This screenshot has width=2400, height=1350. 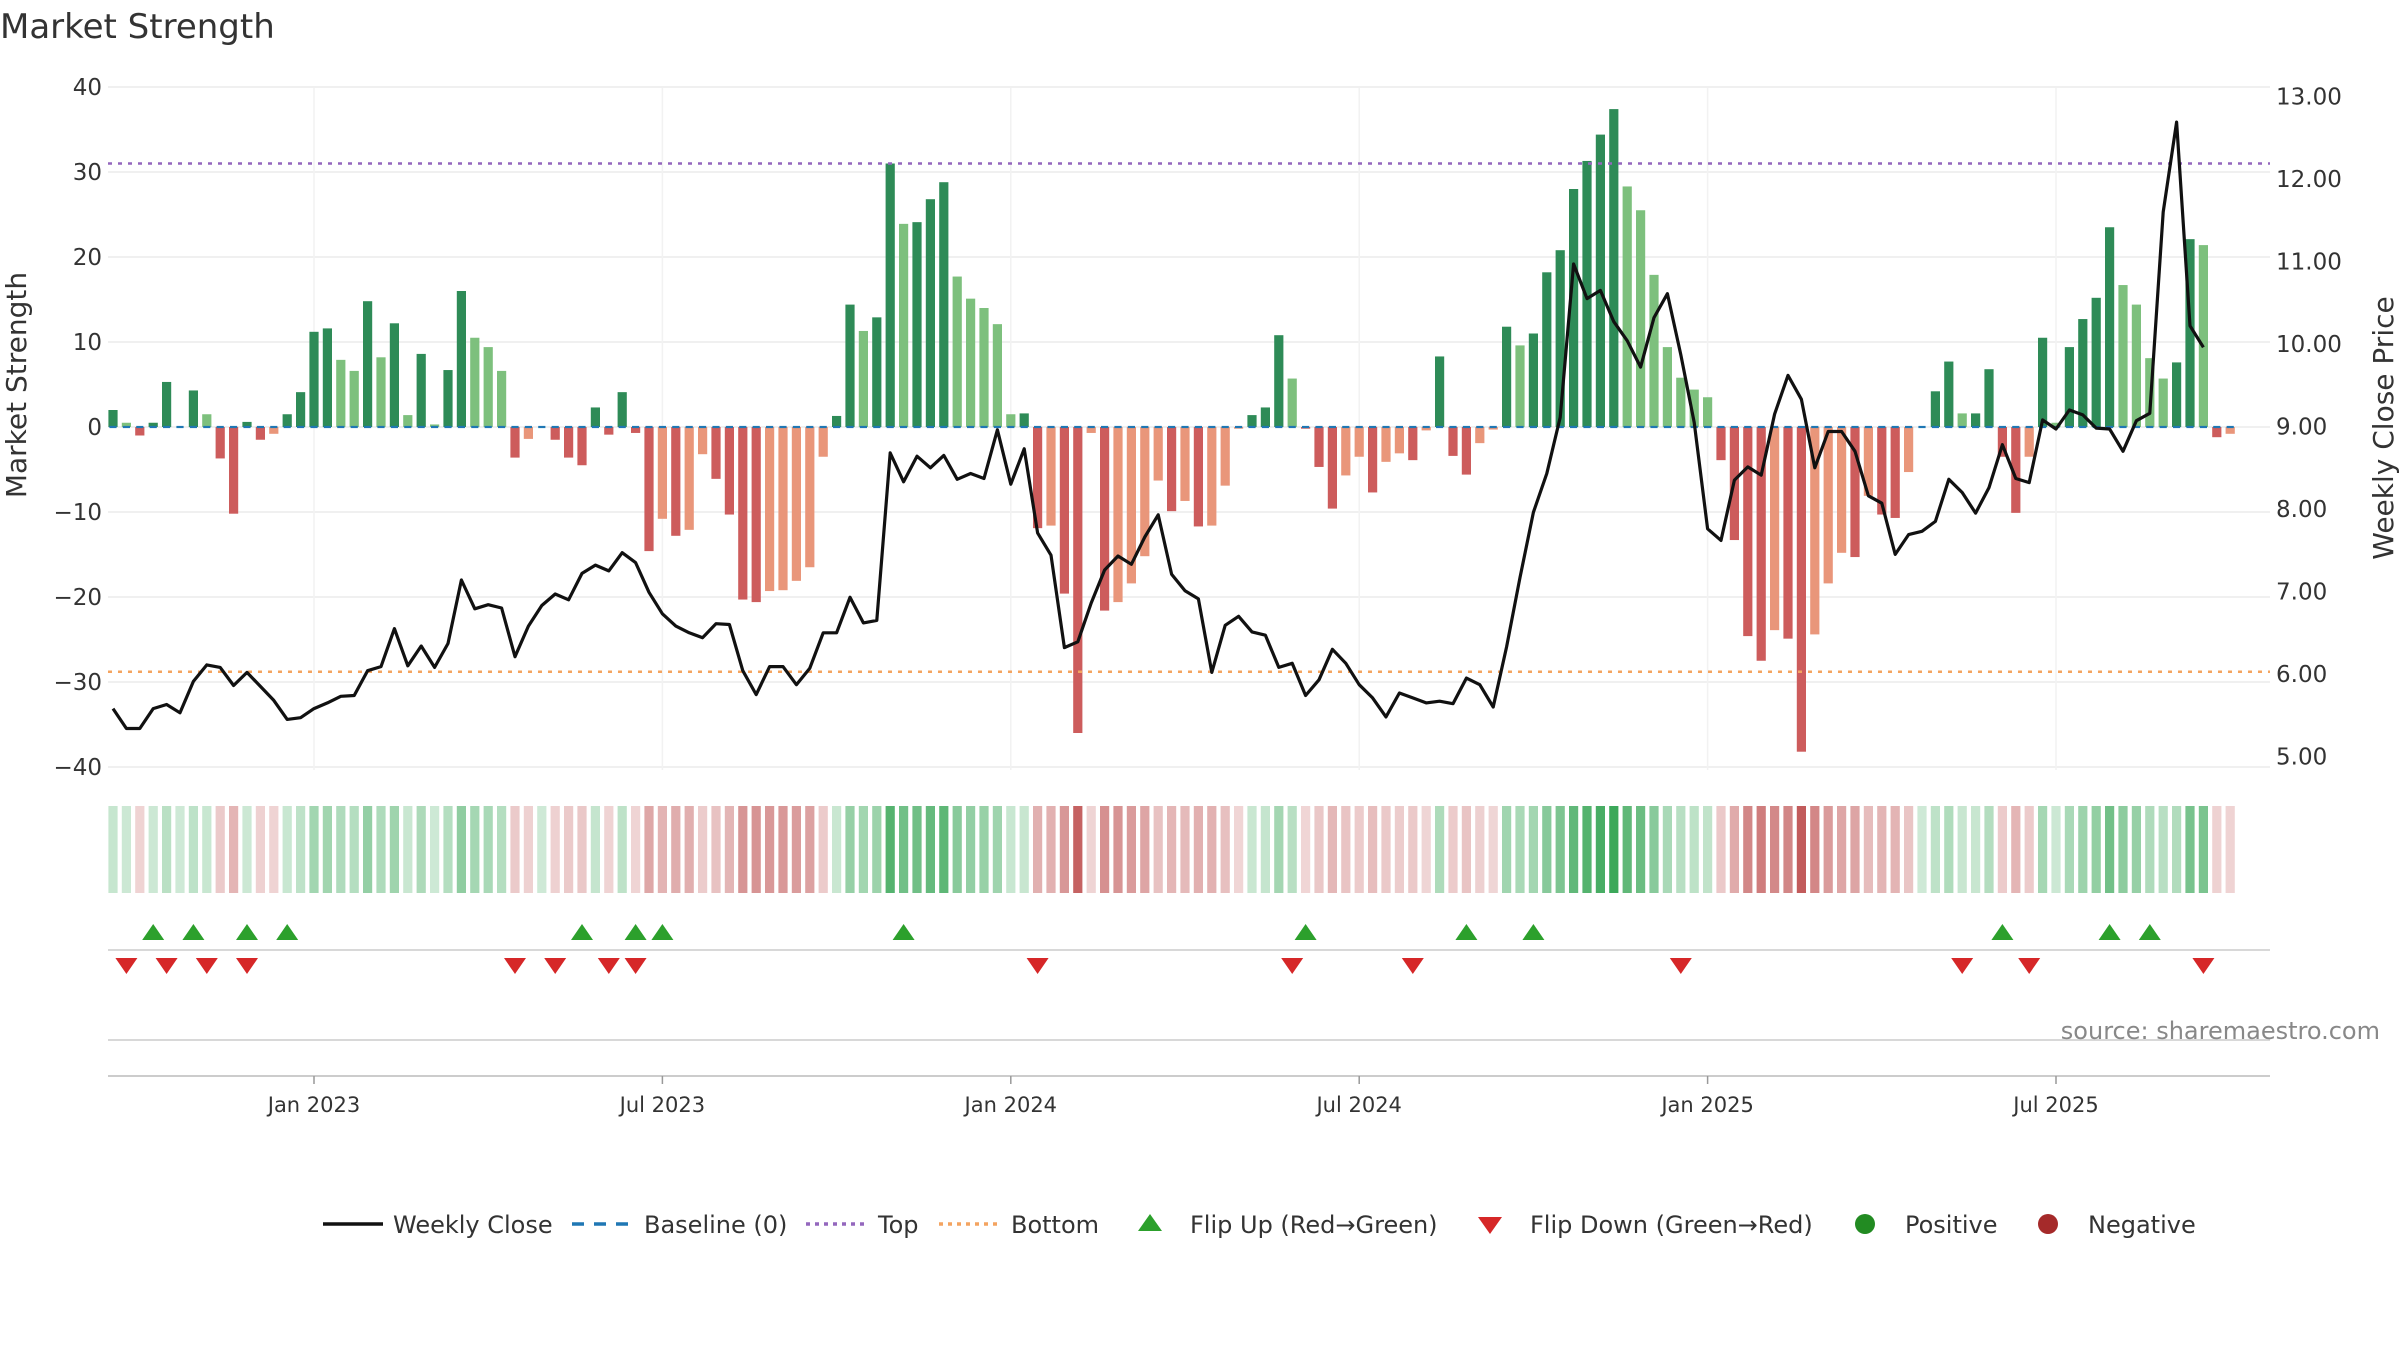 What do you see at coordinates (1010, 1105) in the screenshot?
I see `x-tick-label: Jan 2024` at bounding box center [1010, 1105].